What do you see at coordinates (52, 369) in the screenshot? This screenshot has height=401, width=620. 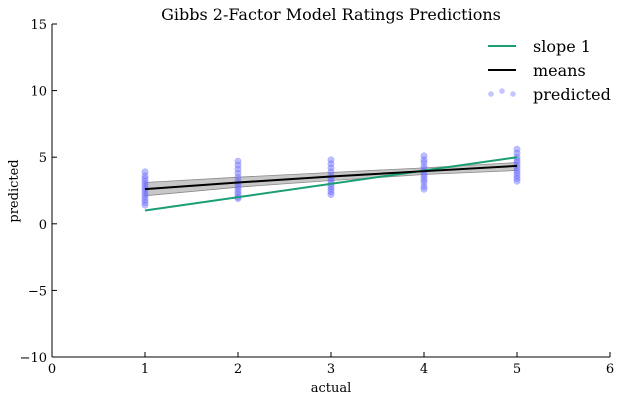 I see `x-tick-label: 0` at bounding box center [52, 369].